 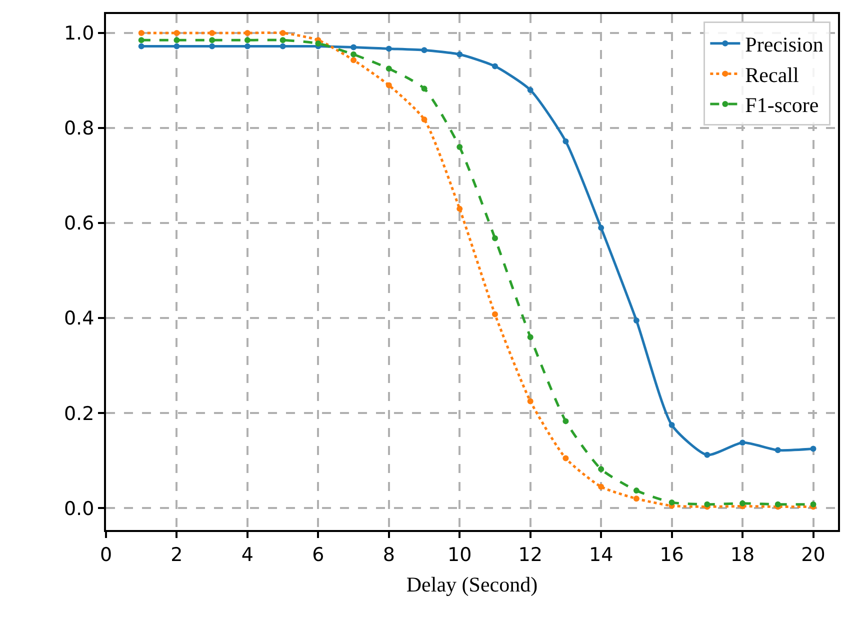 What do you see at coordinates (388, 555) in the screenshot?
I see `x-tick-label: 8` at bounding box center [388, 555].